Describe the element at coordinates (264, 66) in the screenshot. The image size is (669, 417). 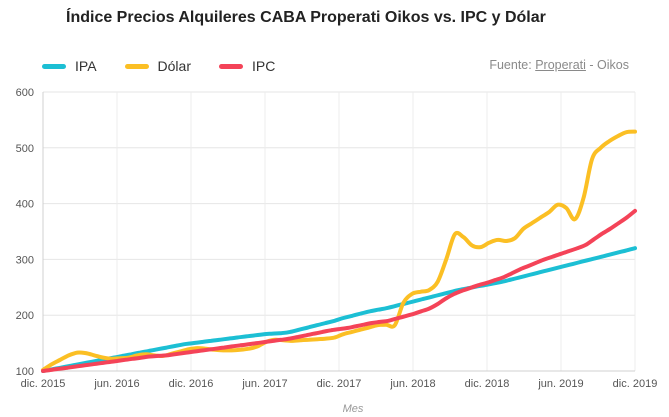
I see `legend-label-ipc: IPC` at that location.